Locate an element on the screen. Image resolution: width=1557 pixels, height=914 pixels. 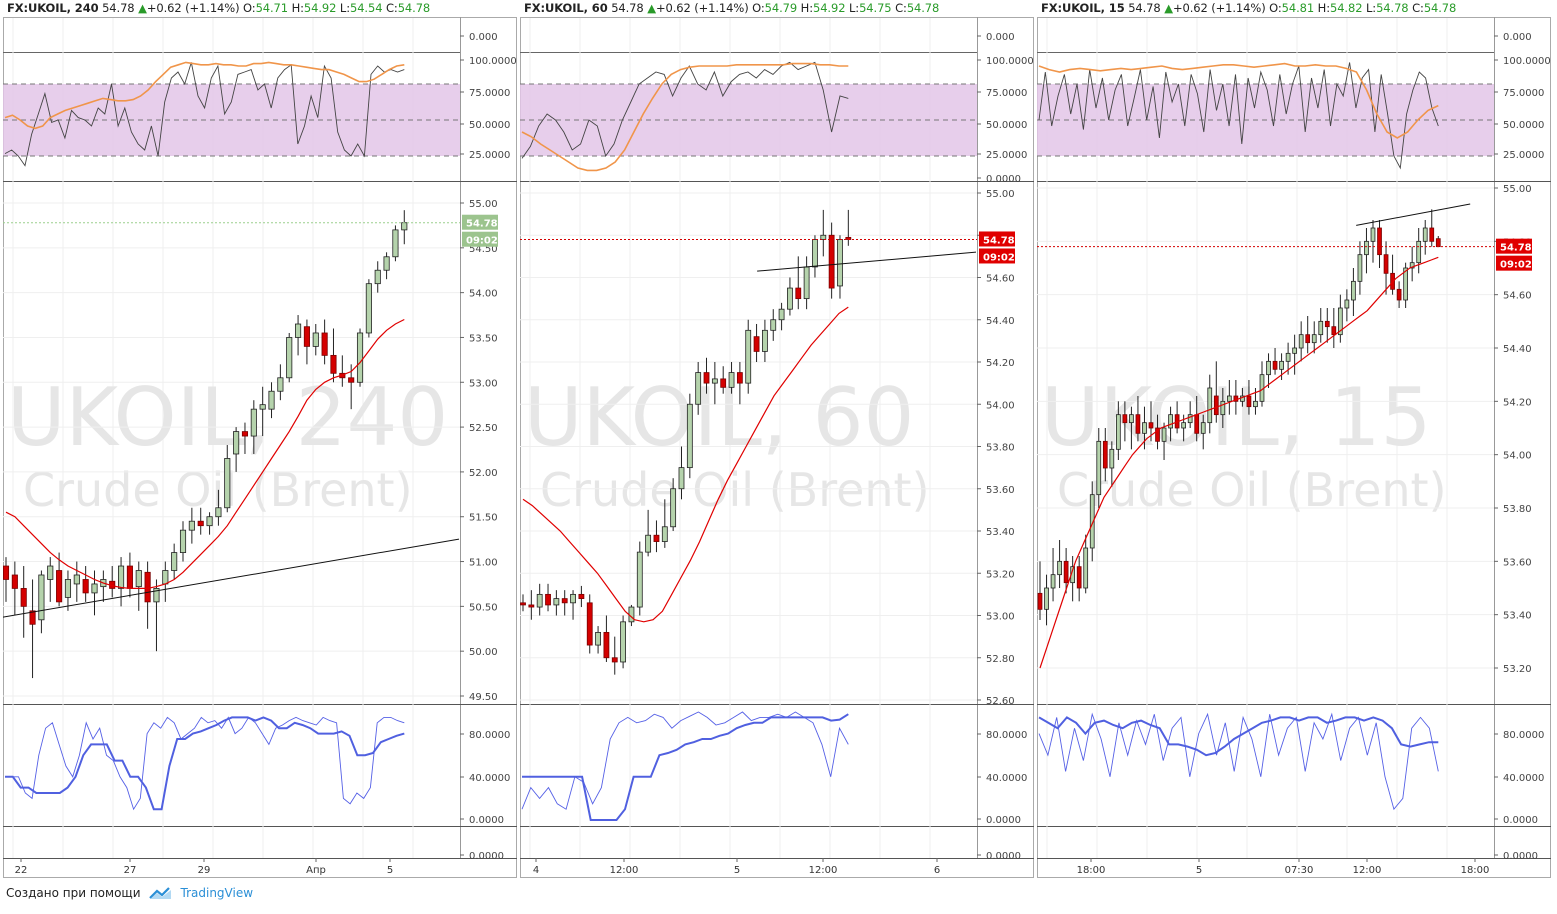
footer-text: Создано при помощи is located at coordinates (73, 893).